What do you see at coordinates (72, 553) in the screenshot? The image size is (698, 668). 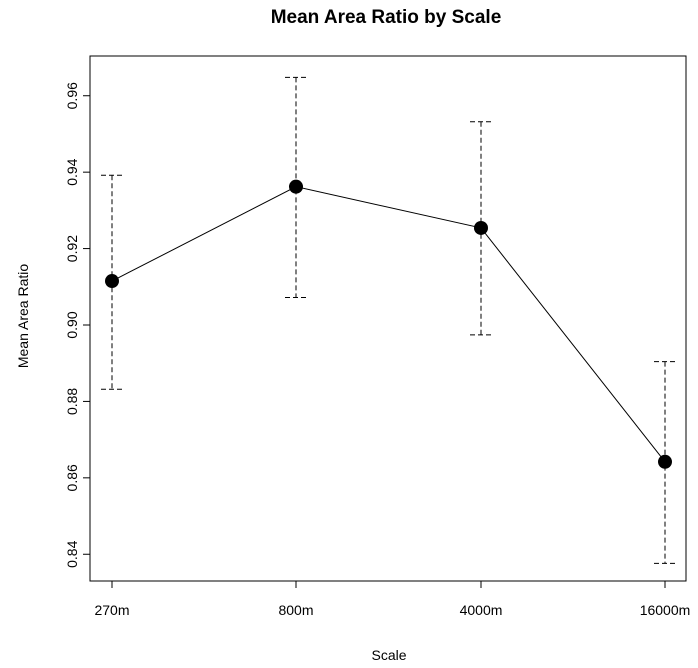 I see `y-tick-label: 0.84` at bounding box center [72, 553].